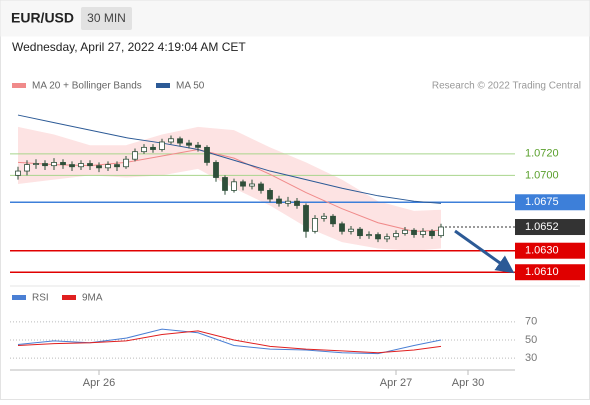  I want to click on level-label: 1.0675, so click(542, 202).